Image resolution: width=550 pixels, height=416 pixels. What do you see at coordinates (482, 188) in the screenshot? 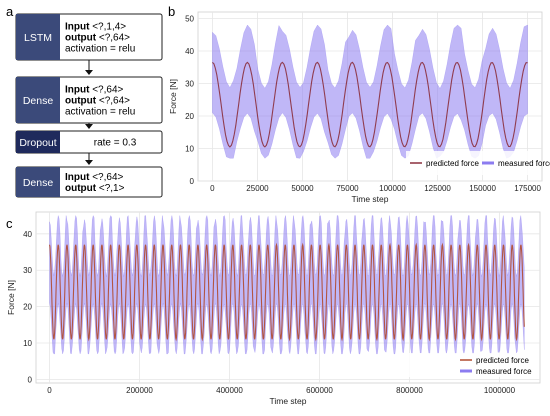
I see `x-tick-label: 150000` at bounding box center [482, 188].